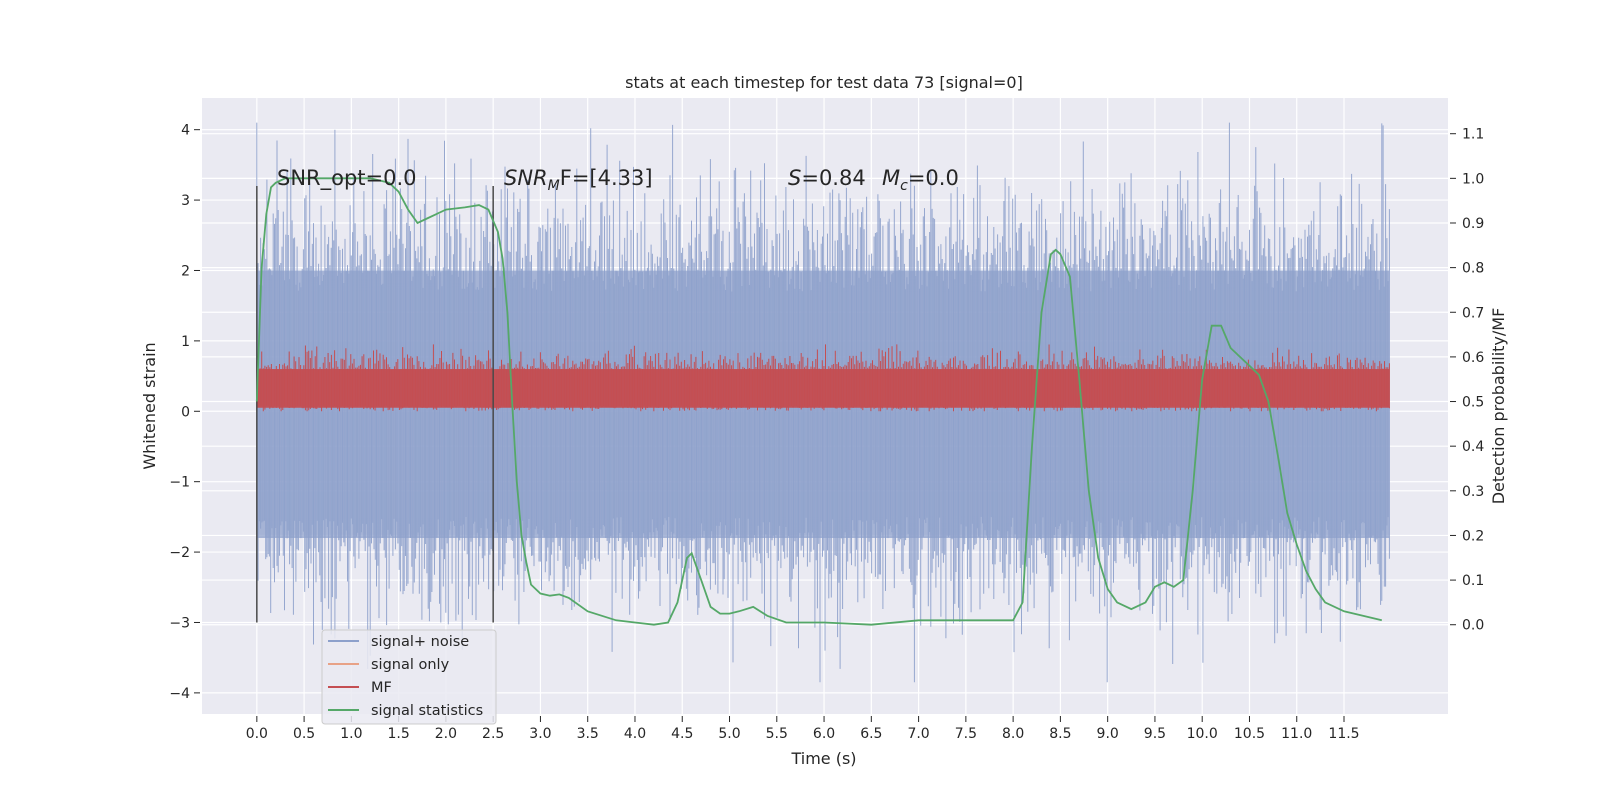 Image resolution: width=1600 pixels, height=800 pixels. I want to click on x-tick-label: 1.5, so click(399, 734).